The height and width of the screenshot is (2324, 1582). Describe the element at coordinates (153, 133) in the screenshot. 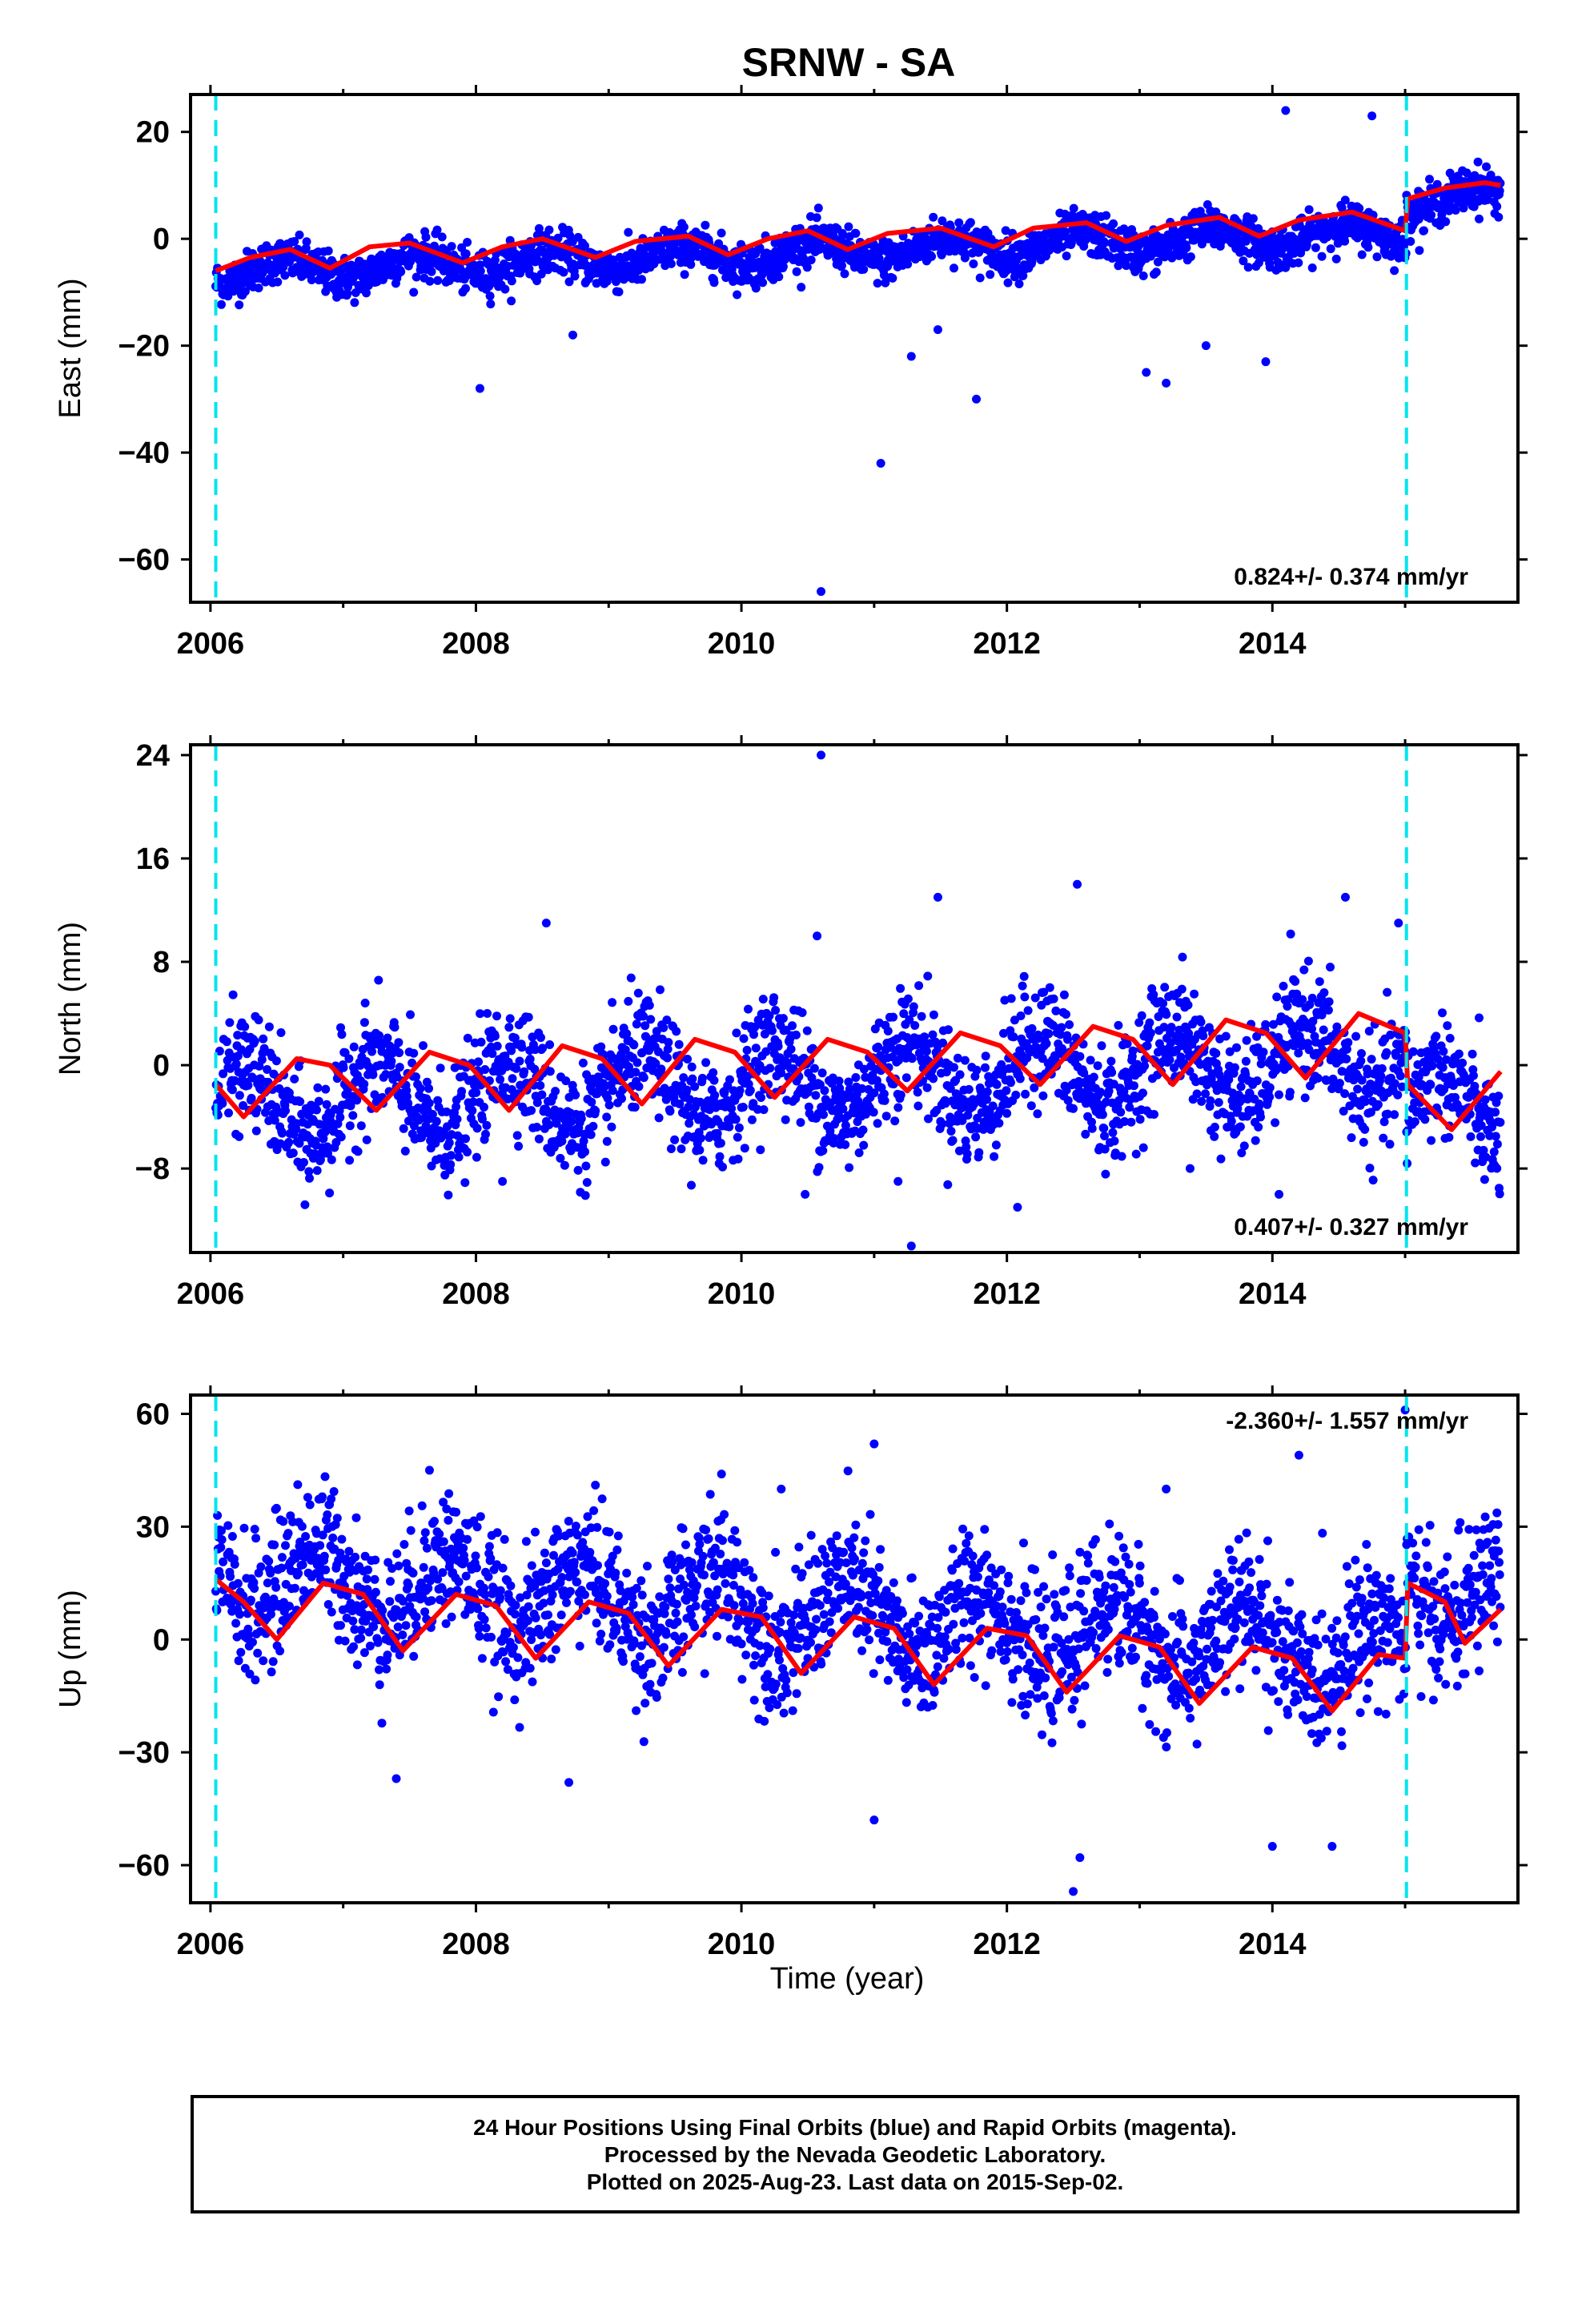

I see `y-tick-label: 20` at that location.